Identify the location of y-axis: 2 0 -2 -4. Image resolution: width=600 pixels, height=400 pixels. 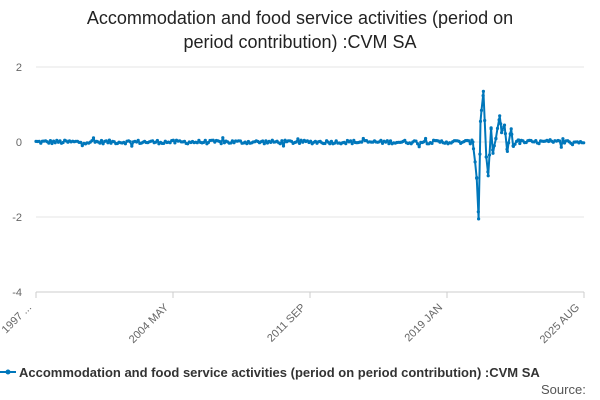
(17, 180).